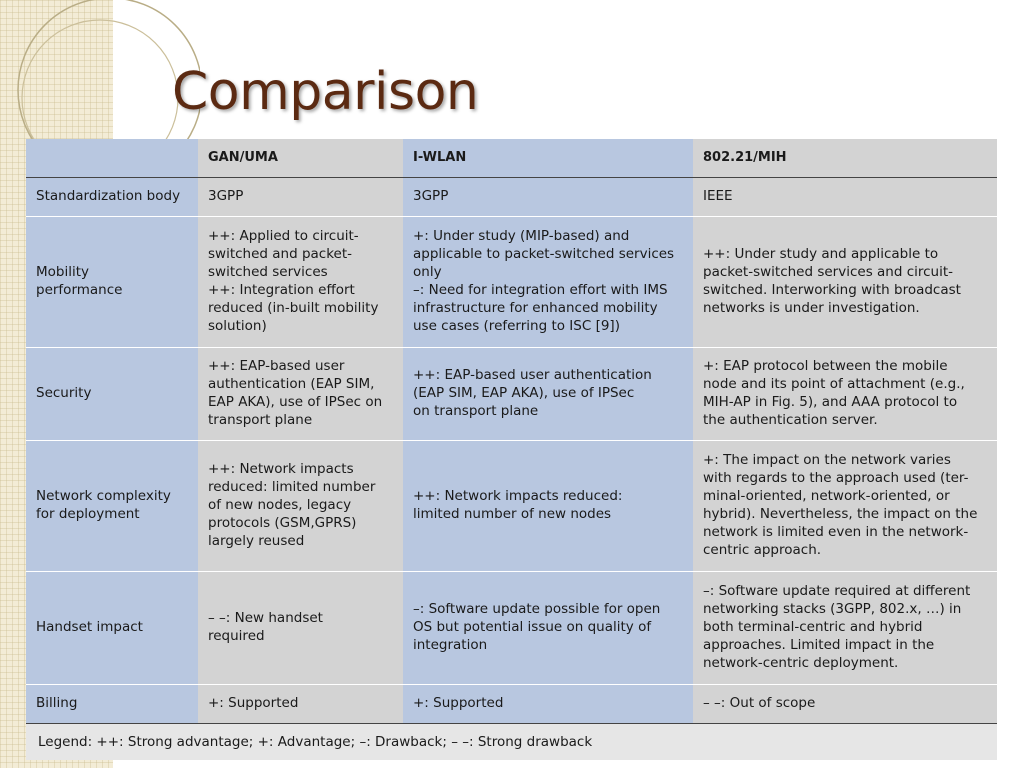 This screenshot has width=1024, height=768. I want to click on cell-text-line: limited number of new nodes, so click(512, 514).